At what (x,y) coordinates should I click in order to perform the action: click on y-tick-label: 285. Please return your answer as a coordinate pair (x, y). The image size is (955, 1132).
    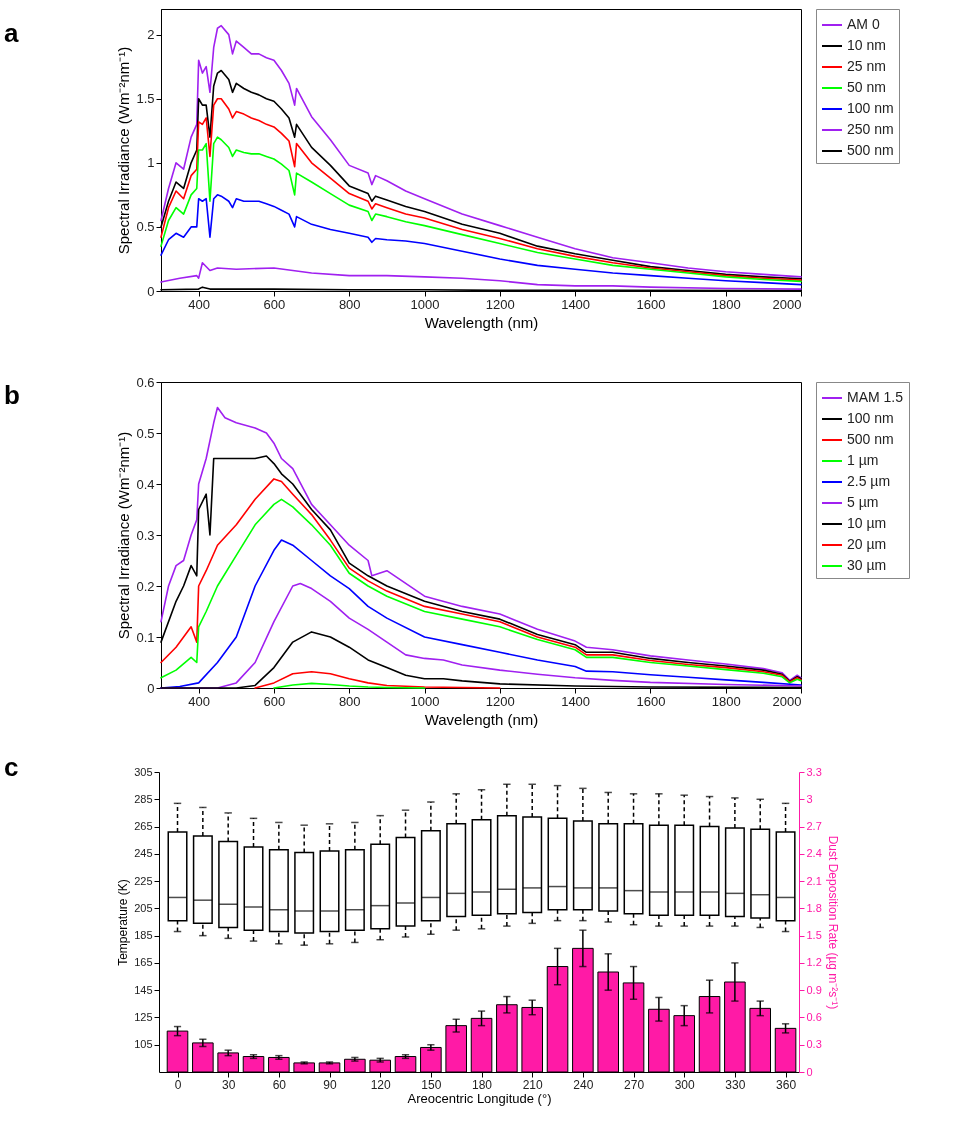
    Looking at the image, I should click on (143, 798).